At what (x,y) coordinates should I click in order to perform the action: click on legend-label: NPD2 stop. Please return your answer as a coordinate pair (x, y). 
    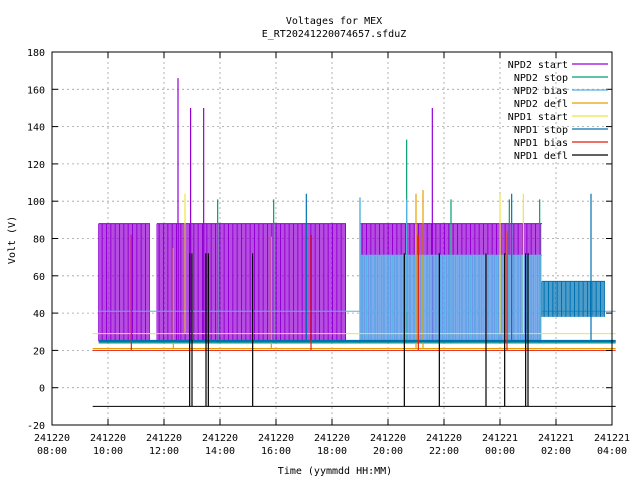
    Looking at the image, I should click on (541, 78).